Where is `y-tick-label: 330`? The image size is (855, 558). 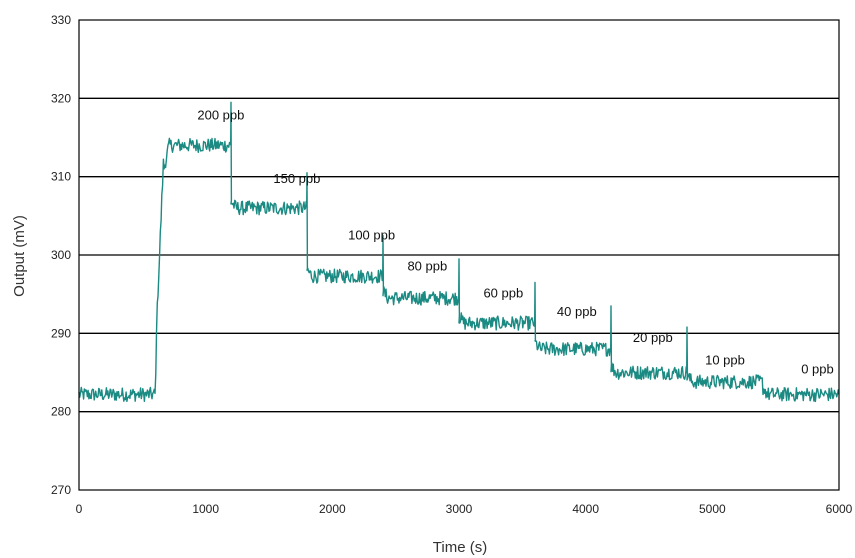
y-tick-label: 330 is located at coordinates (61, 20).